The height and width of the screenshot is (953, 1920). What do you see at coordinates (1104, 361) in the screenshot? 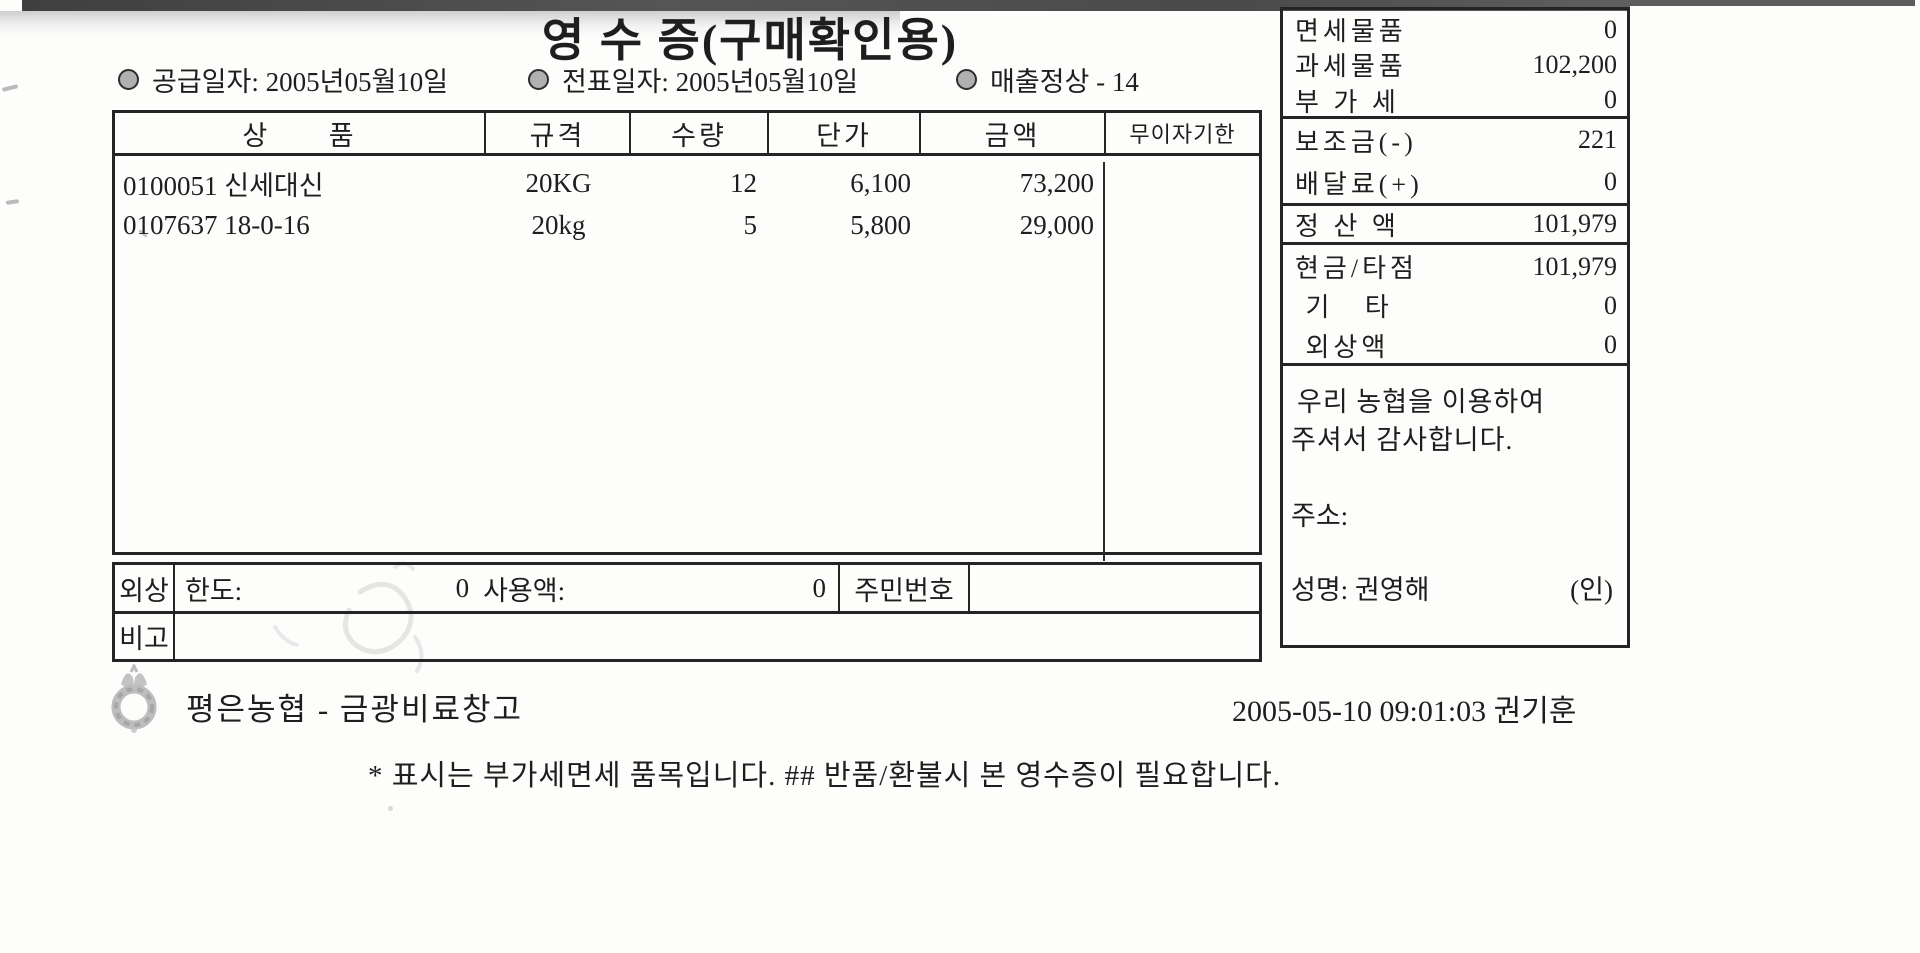
I see `interest-free-column-divider` at bounding box center [1104, 361].